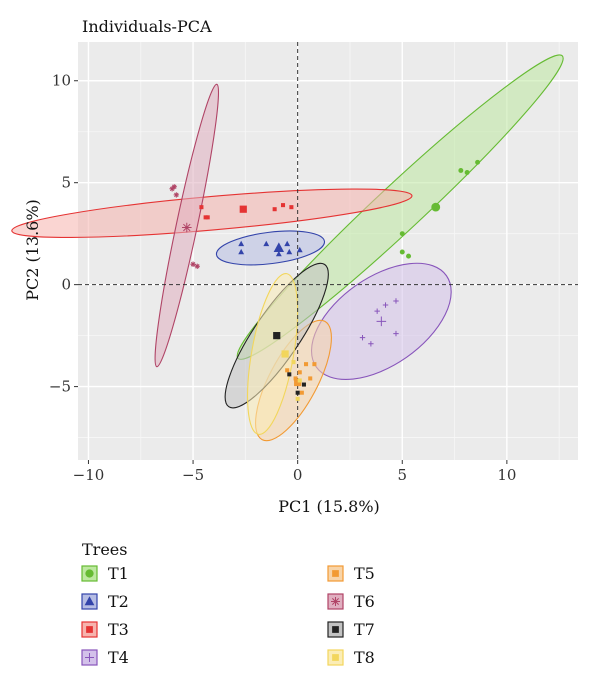 The image size is (600, 682). Describe the element at coordinates (277, 336) in the screenshot. I see `centroid-t7` at that location.